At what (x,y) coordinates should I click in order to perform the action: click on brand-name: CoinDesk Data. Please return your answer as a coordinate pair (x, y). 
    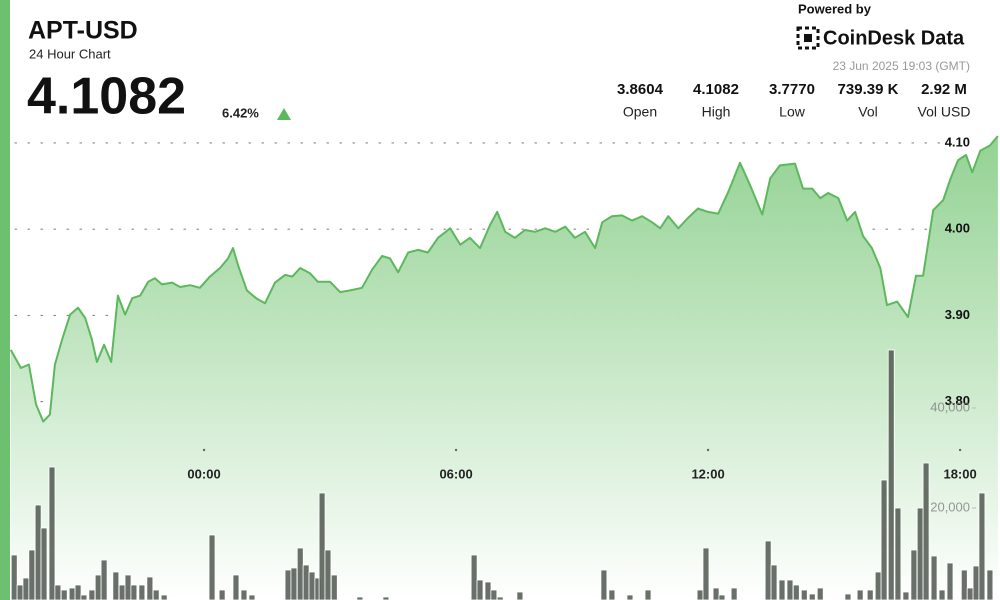
    Looking at the image, I should click on (894, 38).